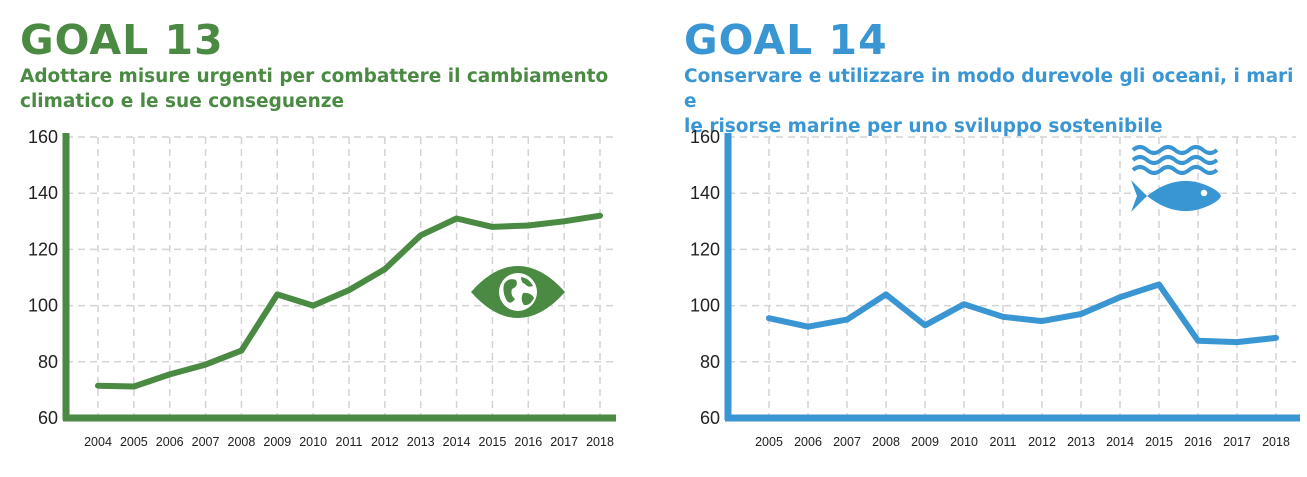  What do you see at coordinates (600, 442) in the screenshot?
I see `goal13-xtick-2018: 2018` at bounding box center [600, 442].